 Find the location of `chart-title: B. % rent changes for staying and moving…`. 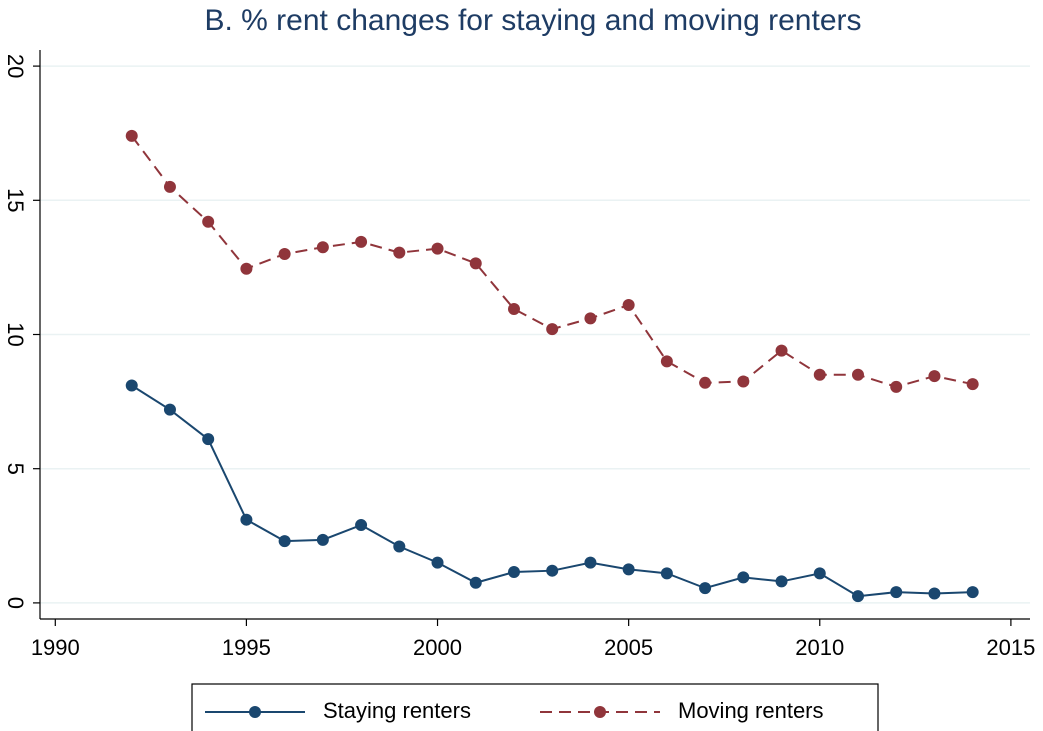

chart-title: B. % rent changes for staying and moving… is located at coordinates (532, 20).